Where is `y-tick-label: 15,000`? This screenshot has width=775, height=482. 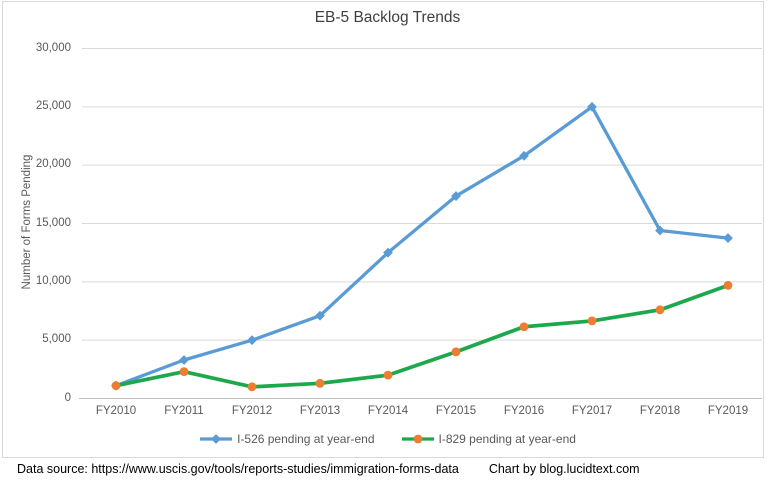 y-tick-label: 15,000 is located at coordinates (53, 222).